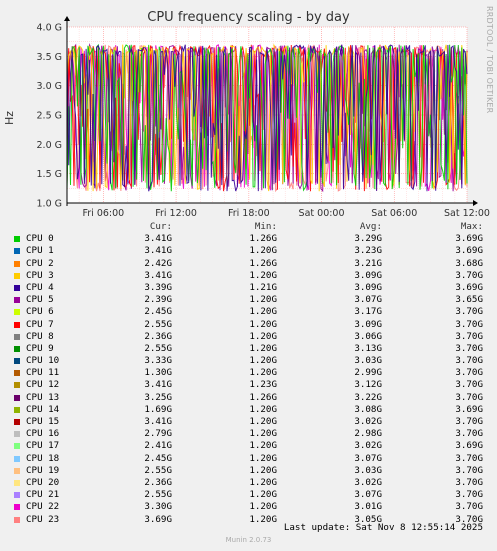 Image resolution: width=497 pixels, height=551 pixels. What do you see at coordinates (43, 507) in the screenshot?
I see `legend-name: CPU 22` at bounding box center [43, 507].